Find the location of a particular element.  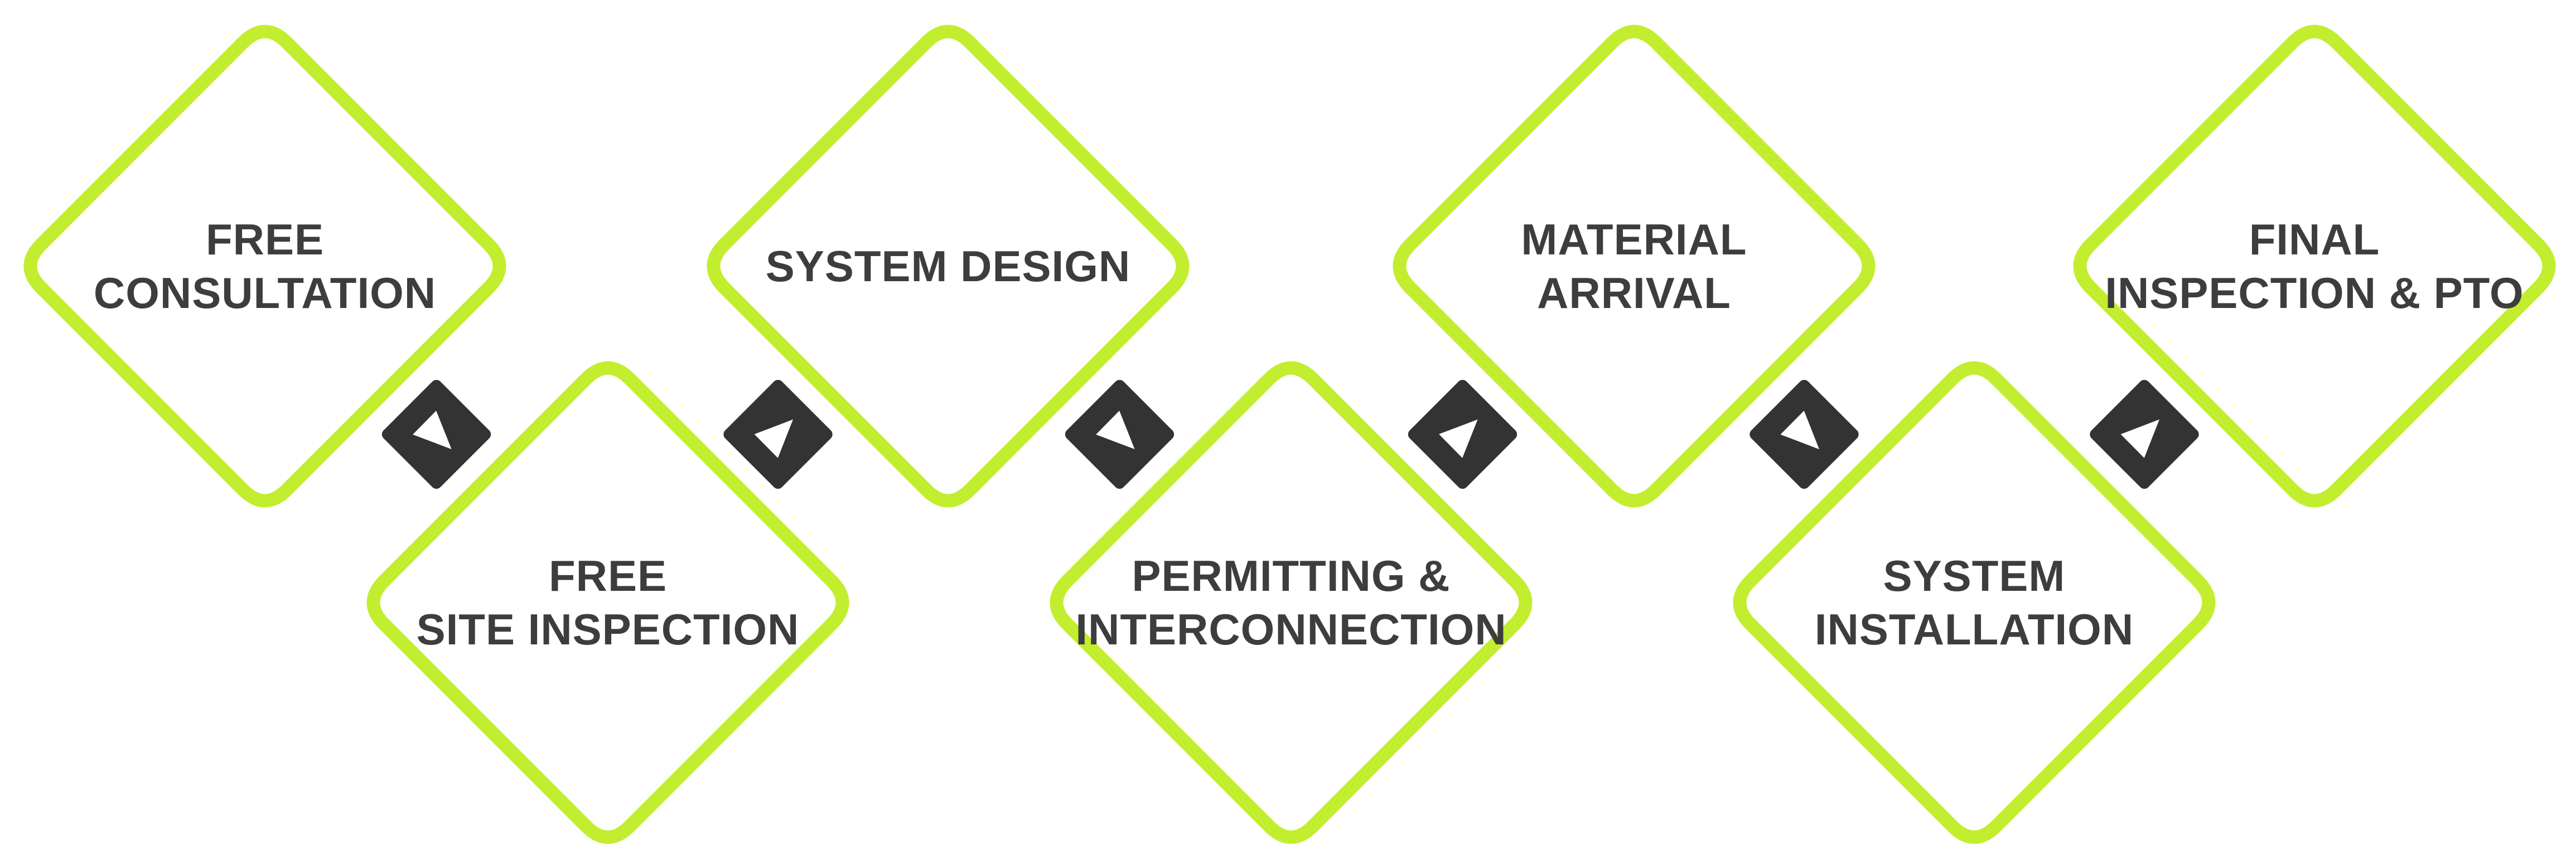

step-label: MATERIAL is located at coordinates (1634, 239).